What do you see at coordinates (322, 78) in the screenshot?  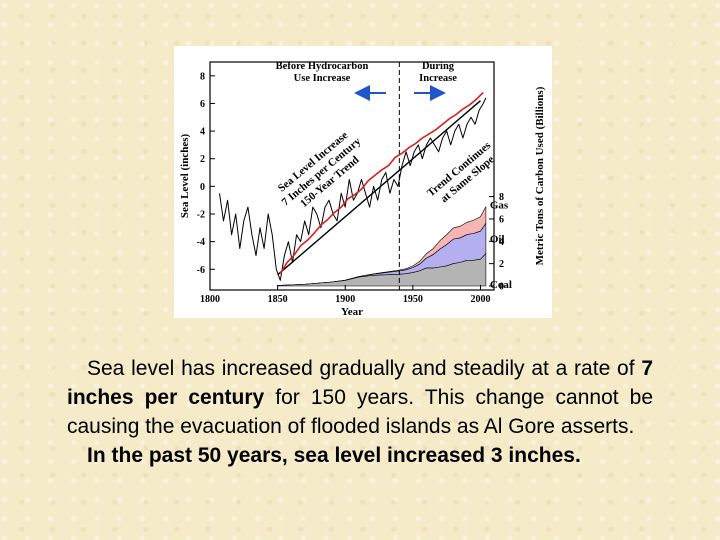 I see `annotation-before-line2: Use Increase` at bounding box center [322, 78].